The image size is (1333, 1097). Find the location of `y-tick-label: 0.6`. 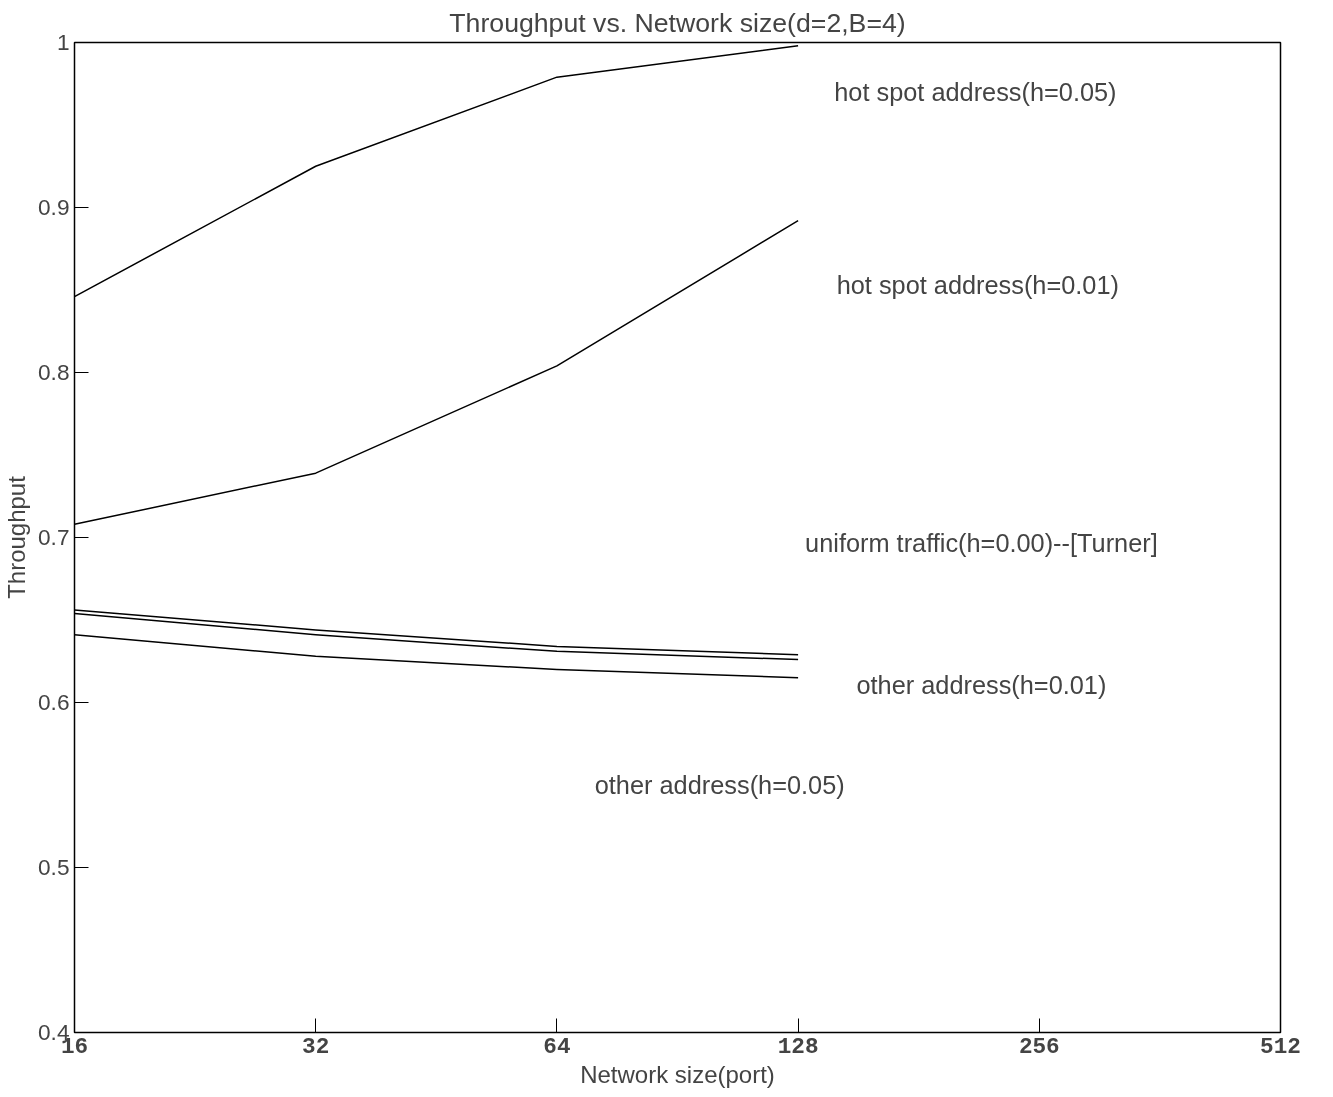

y-tick-label: 0.6 is located at coordinates (54, 702).